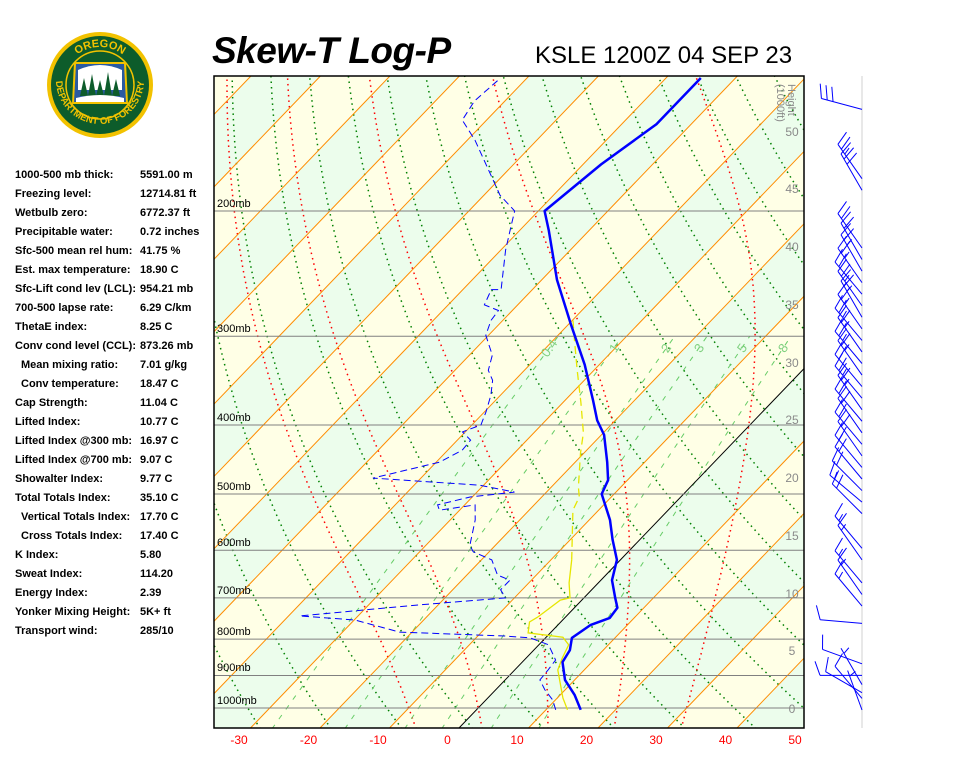  What do you see at coordinates (517, 740) in the screenshot?
I see `temperature-tick-label: 10` at bounding box center [517, 740].